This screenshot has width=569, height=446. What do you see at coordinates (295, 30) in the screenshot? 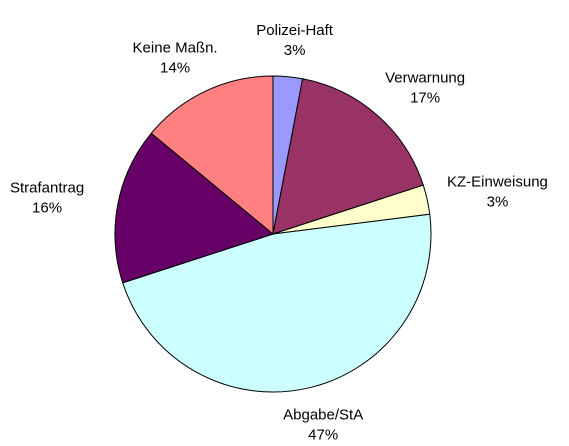
I see `slice-label: Polizei-Haft` at bounding box center [295, 30].